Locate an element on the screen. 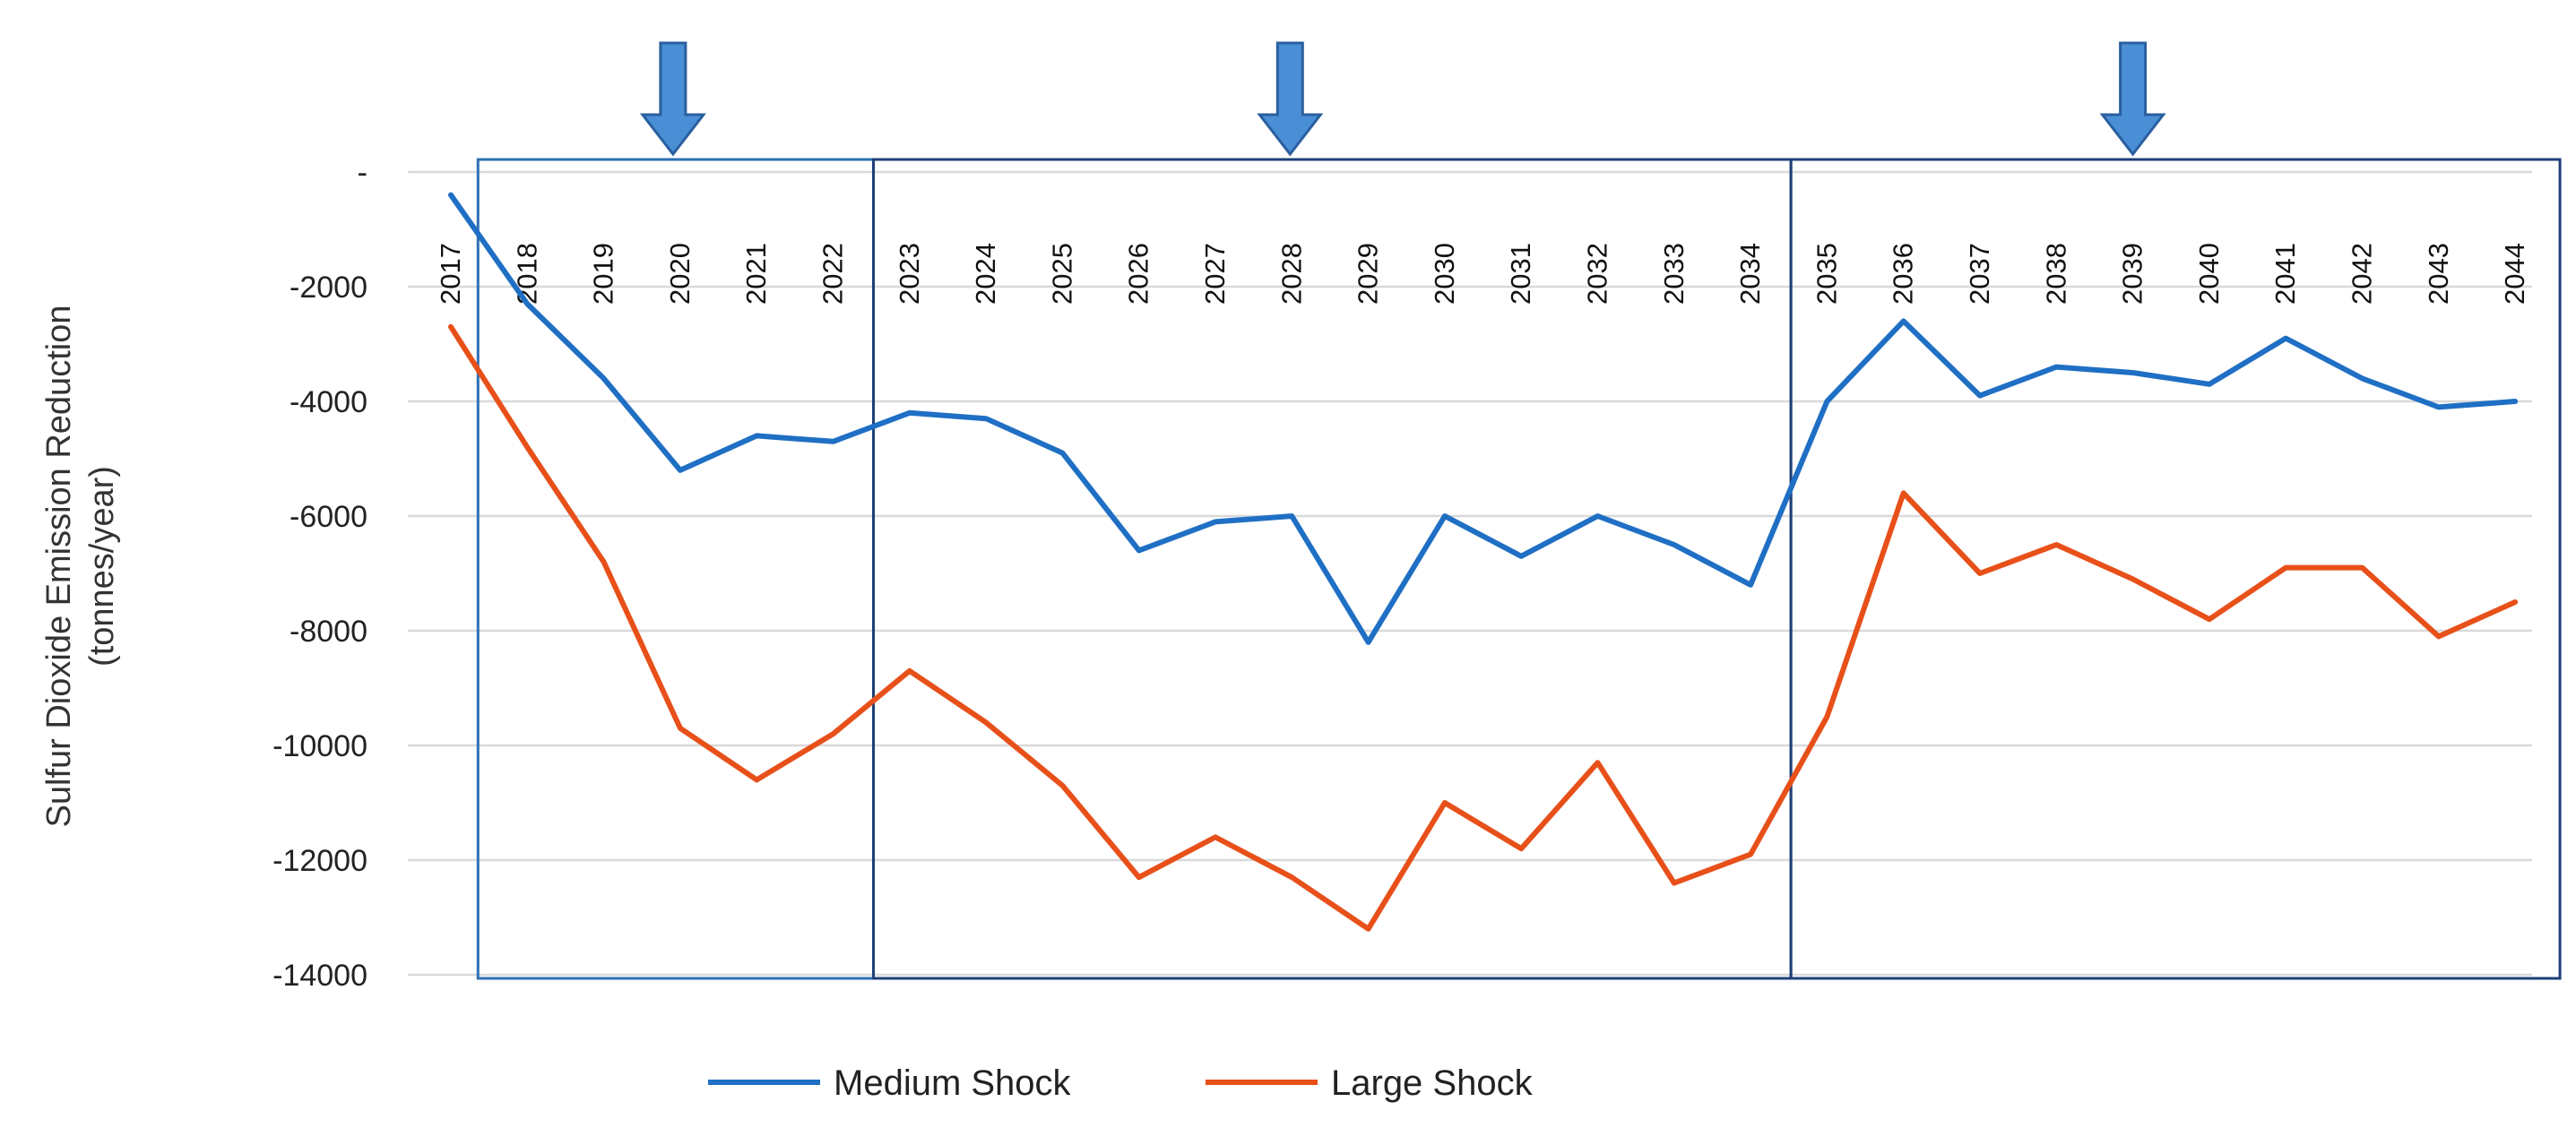 The height and width of the screenshot is (1145, 2576). legend-label-large-shock: Large Shock is located at coordinates (1432, 1083).